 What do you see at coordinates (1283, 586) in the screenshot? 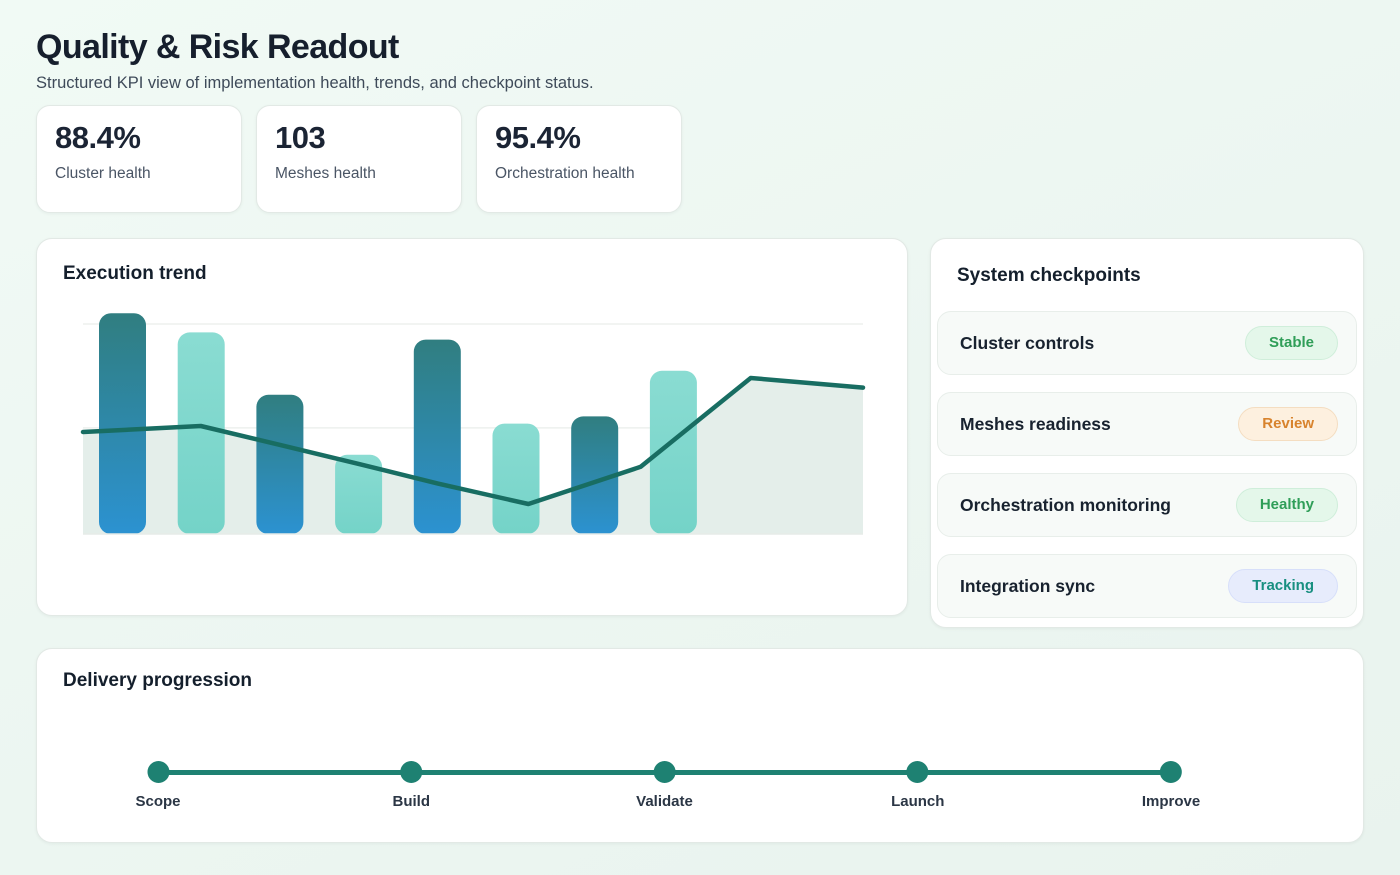
I see `status-badge: Tracking` at bounding box center [1283, 586].